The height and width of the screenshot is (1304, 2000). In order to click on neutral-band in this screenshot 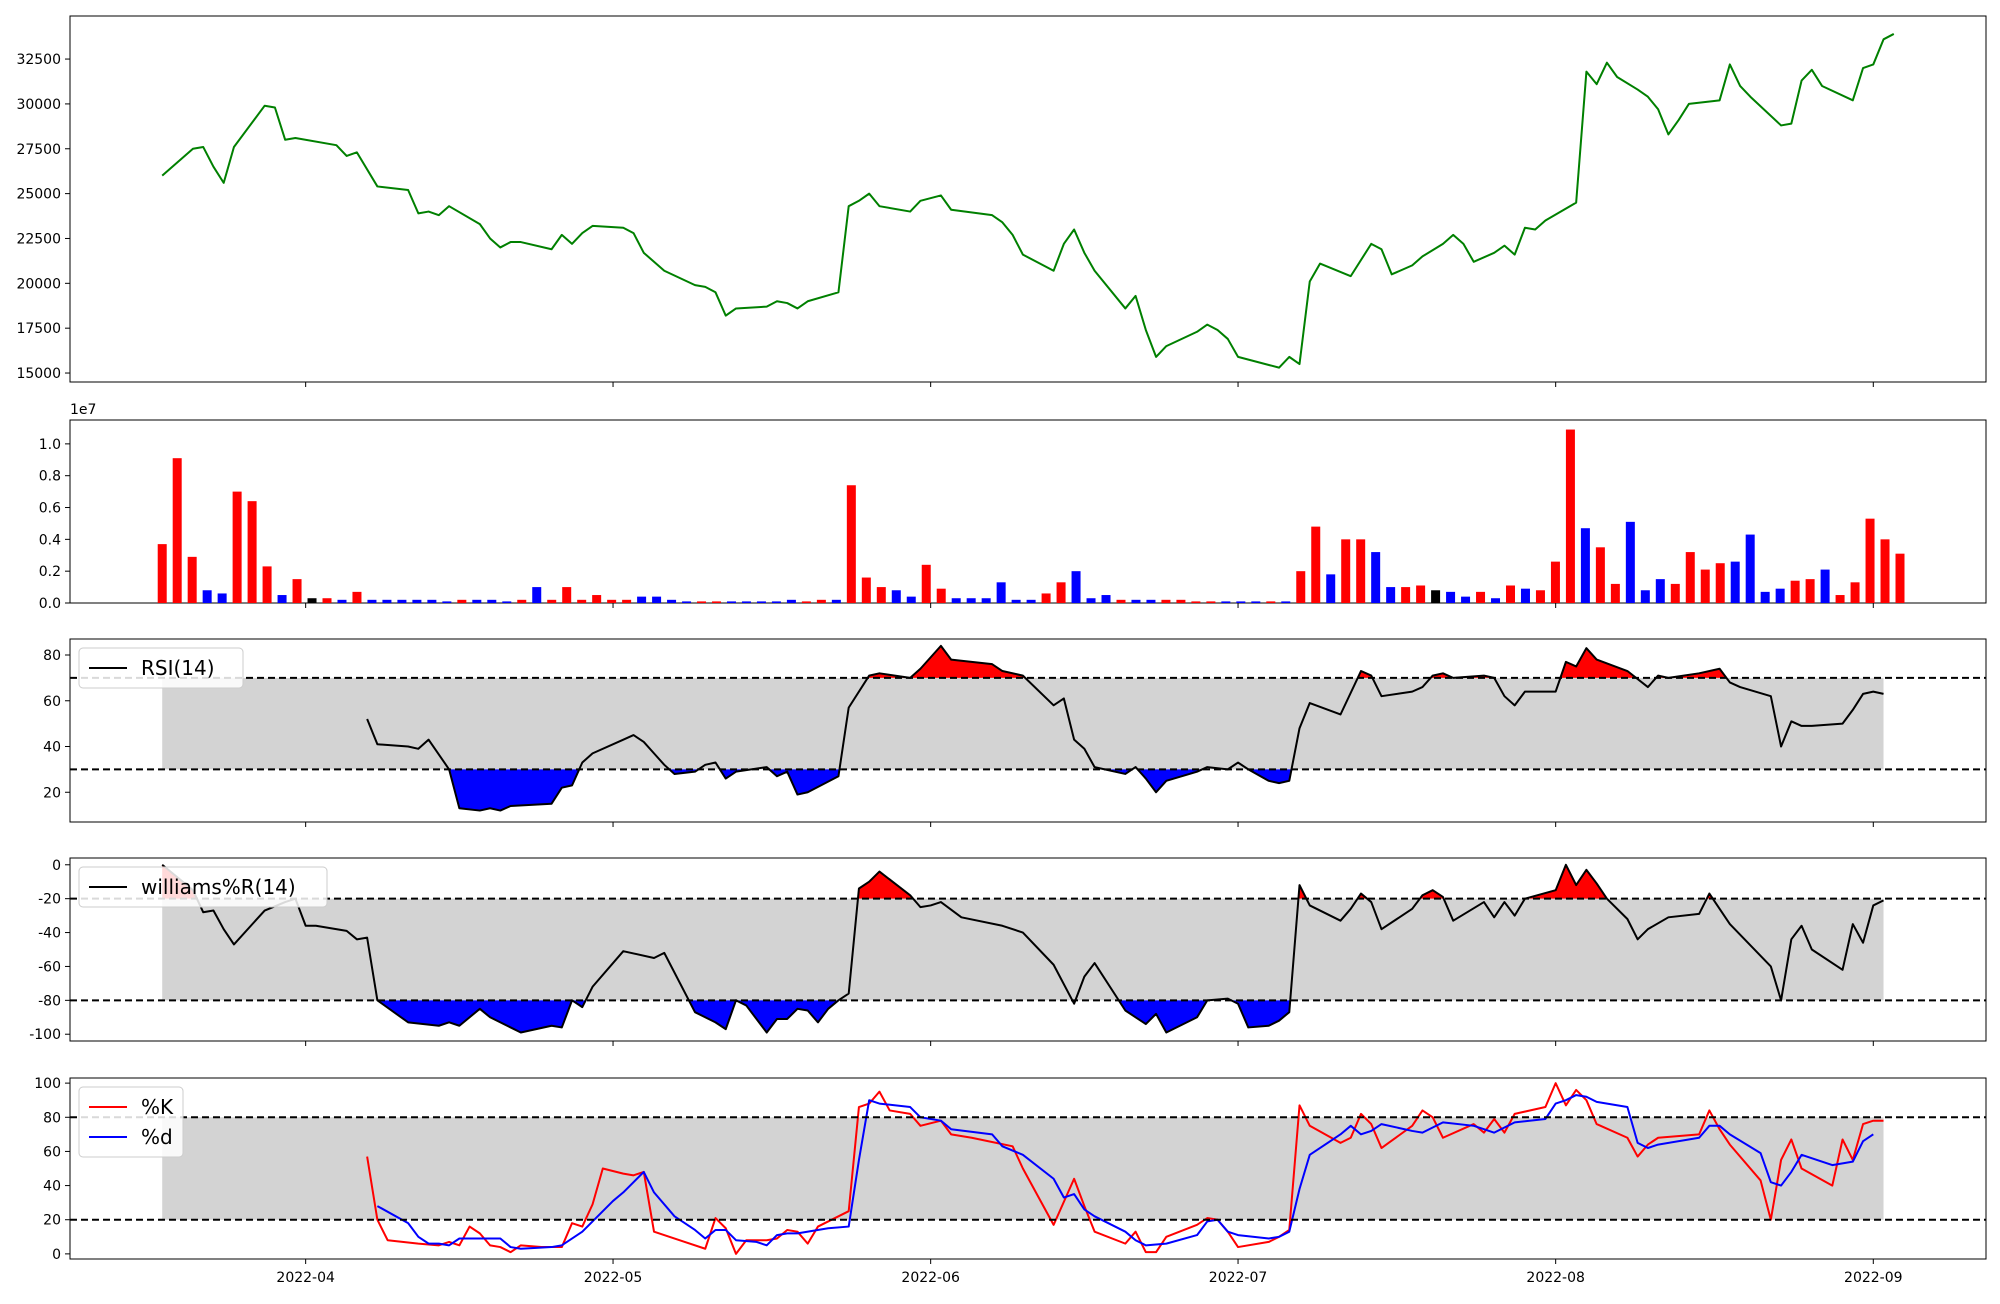, I will do `click(1023, 723)`.